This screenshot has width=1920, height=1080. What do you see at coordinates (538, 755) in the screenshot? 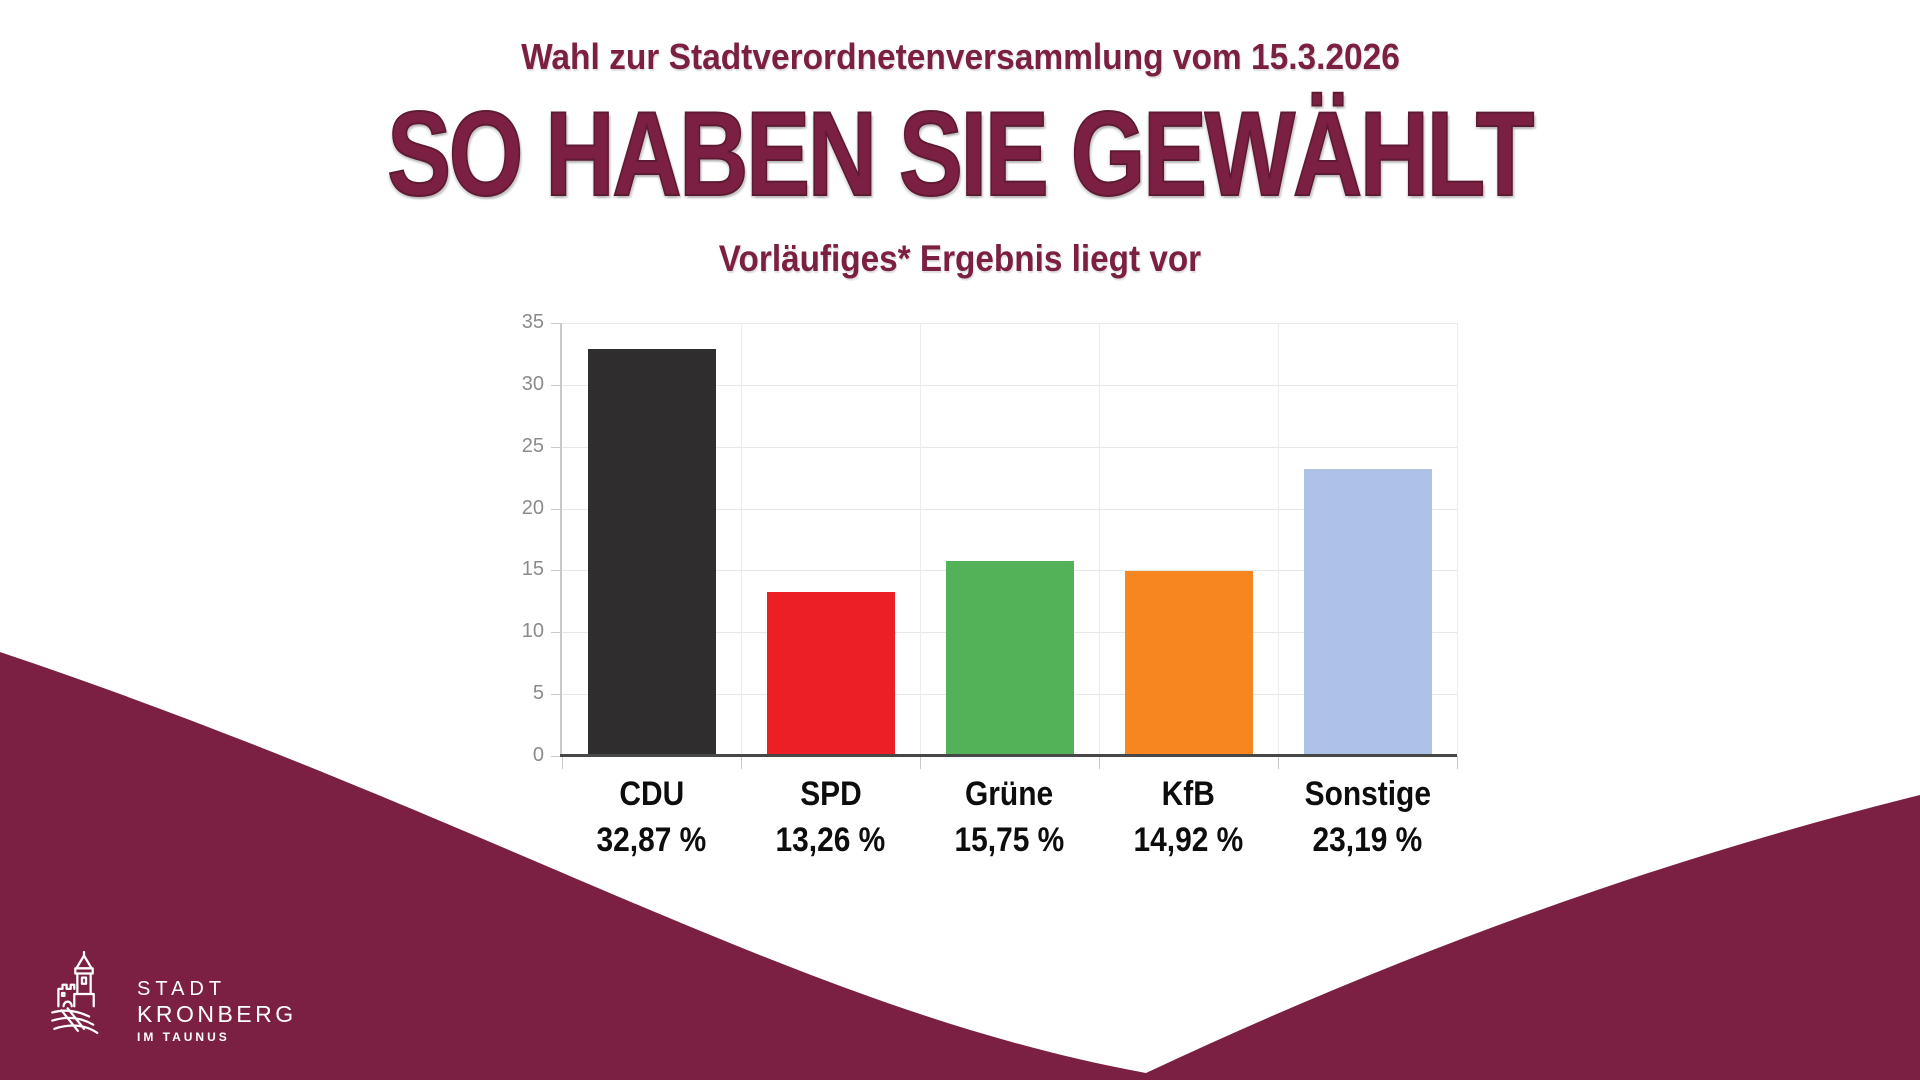
I see `y-tick-label-0: 0` at bounding box center [538, 755].